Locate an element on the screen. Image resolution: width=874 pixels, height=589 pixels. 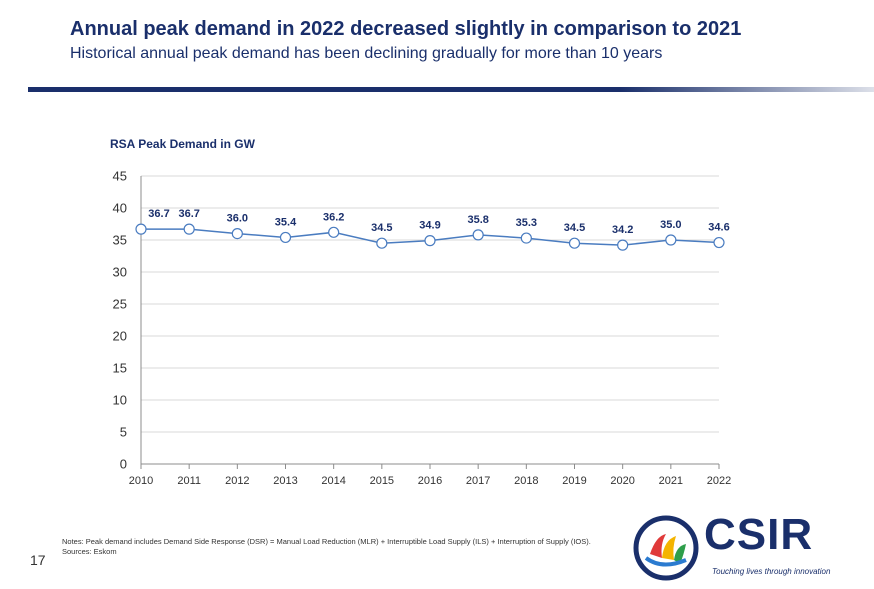
y-tick-label: 20 is located at coordinates (120, 336).